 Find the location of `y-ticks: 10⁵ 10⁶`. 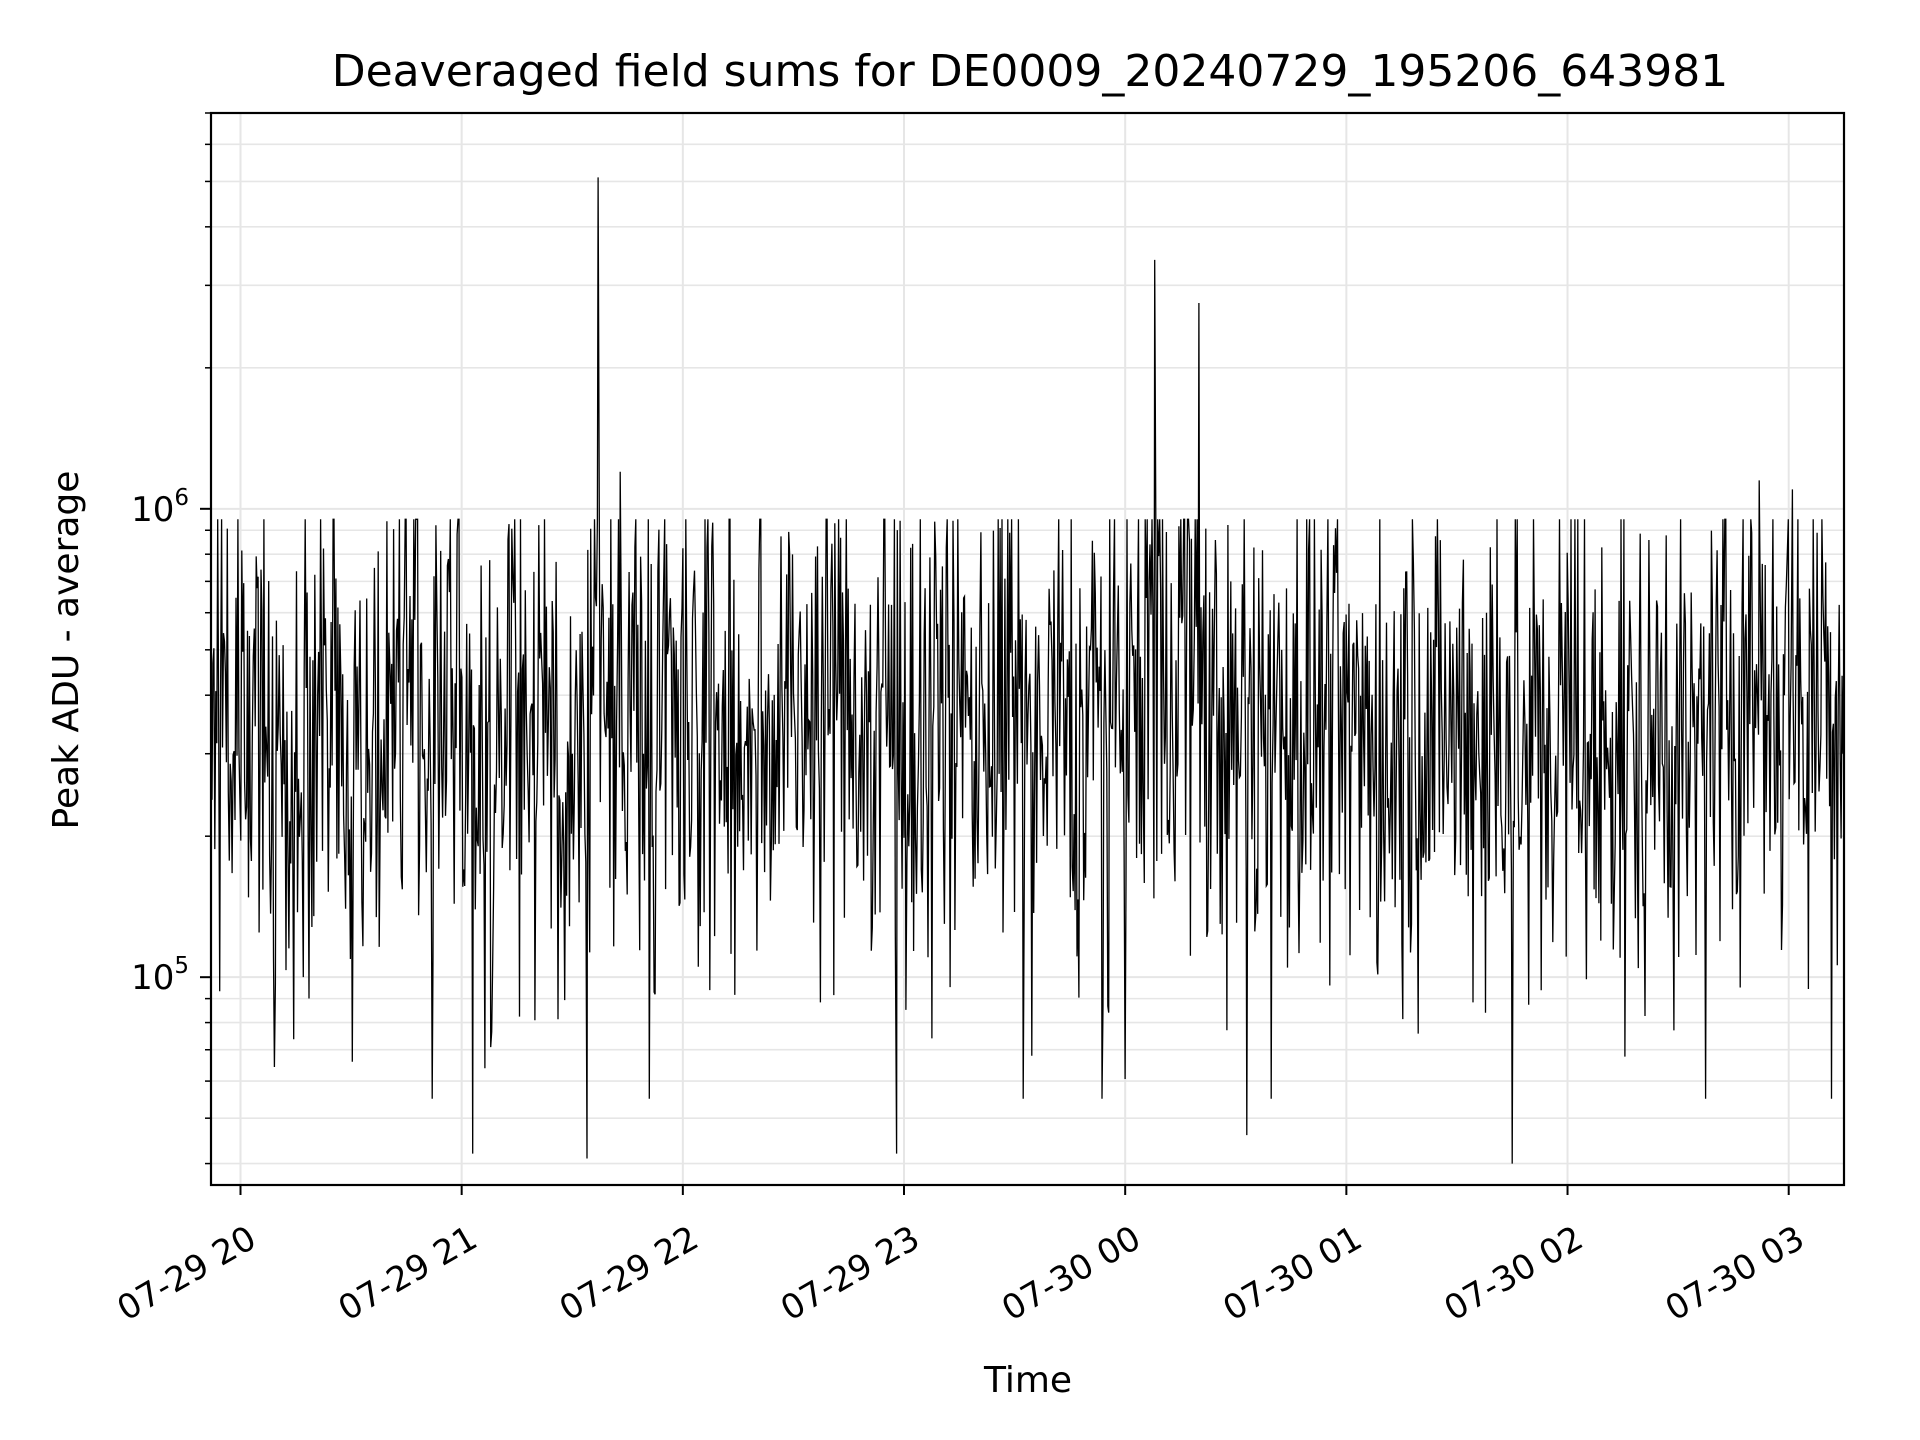

y-ticks: 10⁵ 10⁶ is located at coordinates (171, 638).